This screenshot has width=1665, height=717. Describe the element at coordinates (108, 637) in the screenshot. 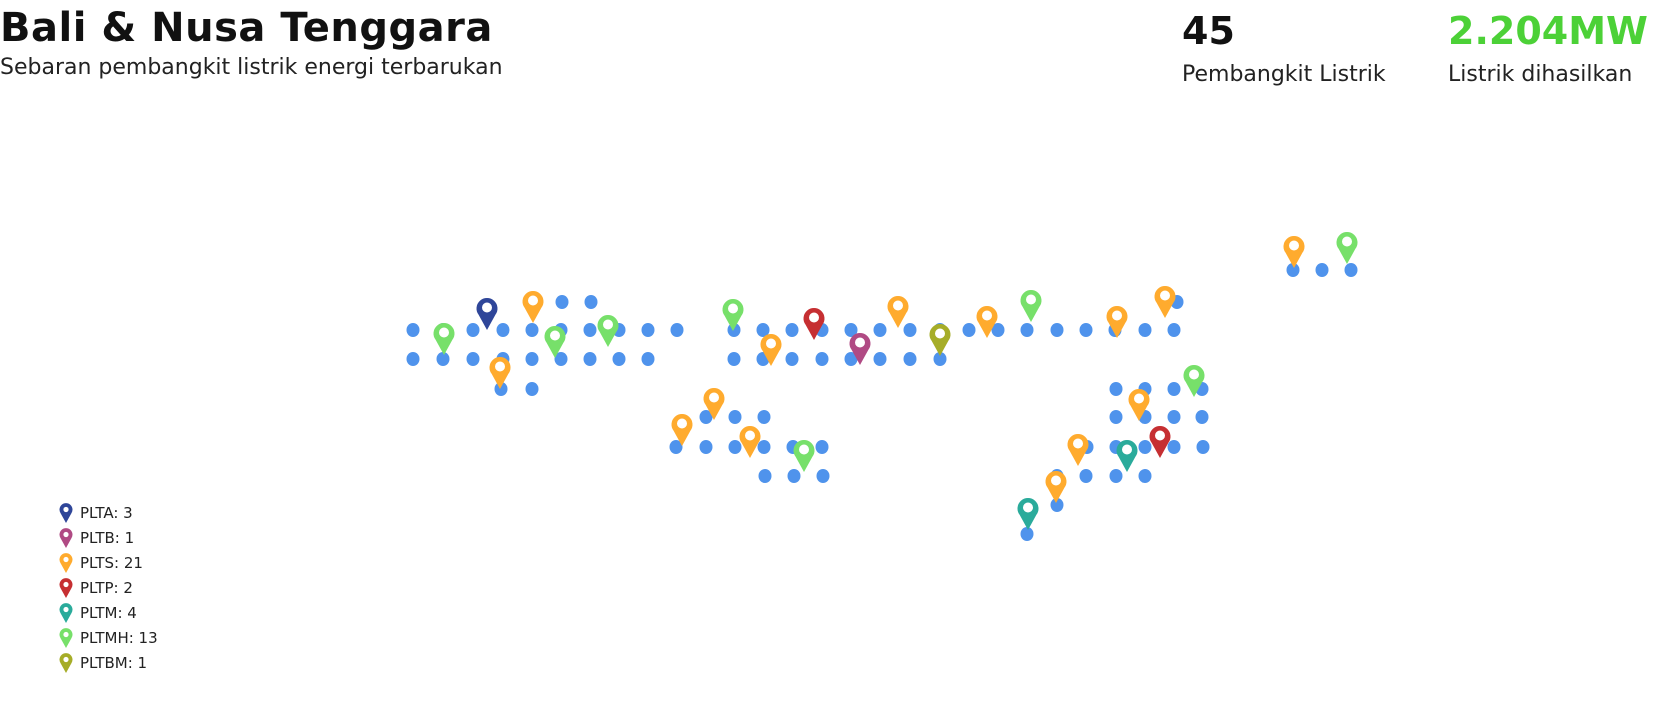

I see `legend-item-pltmh: PLTMH: 13` at that location.